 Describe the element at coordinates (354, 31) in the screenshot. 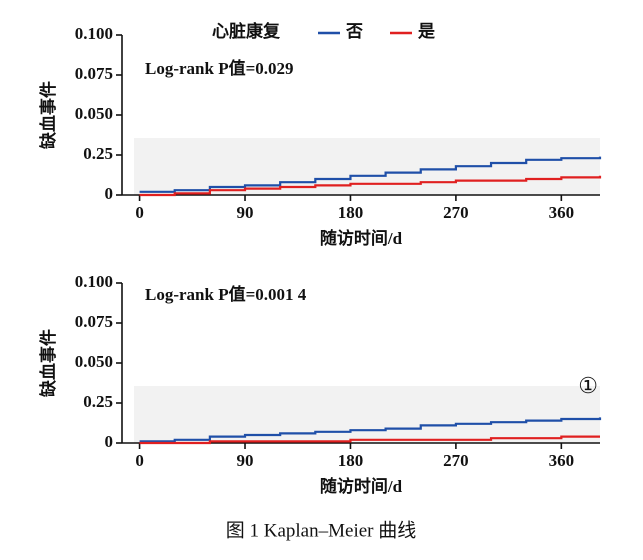

I see `legend-label: 否` at that location.